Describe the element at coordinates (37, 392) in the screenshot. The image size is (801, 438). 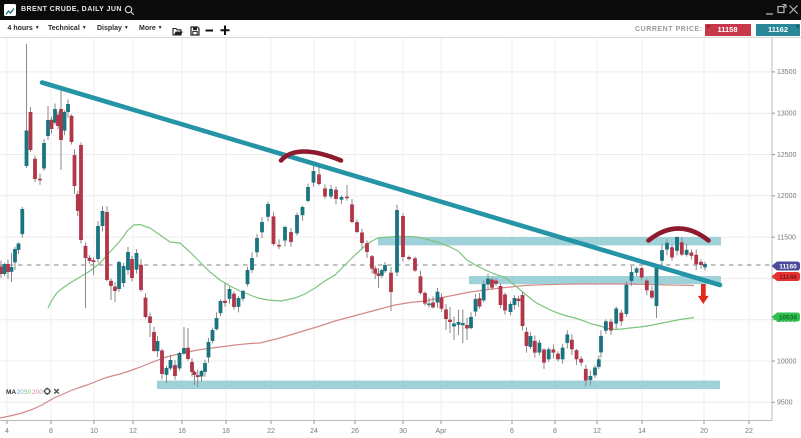
I see `svg-text: 200` at that location.